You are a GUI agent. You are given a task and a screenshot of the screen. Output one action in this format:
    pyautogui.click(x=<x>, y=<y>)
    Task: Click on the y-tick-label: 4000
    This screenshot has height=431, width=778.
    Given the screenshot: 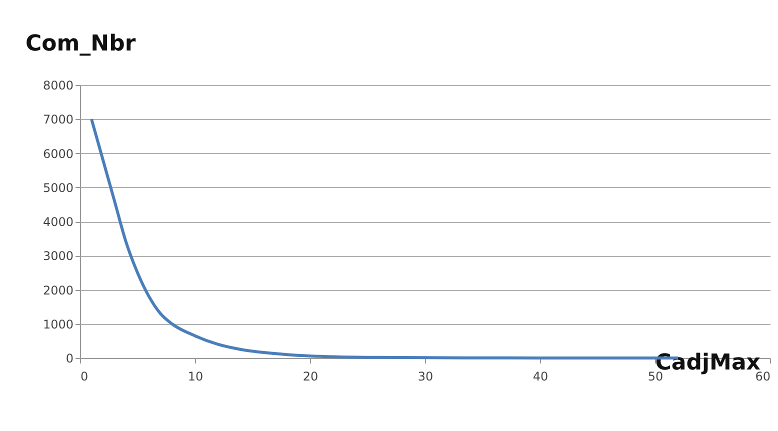 What is the action you would take?
    pyautogui.click(x=58, y=222)
    